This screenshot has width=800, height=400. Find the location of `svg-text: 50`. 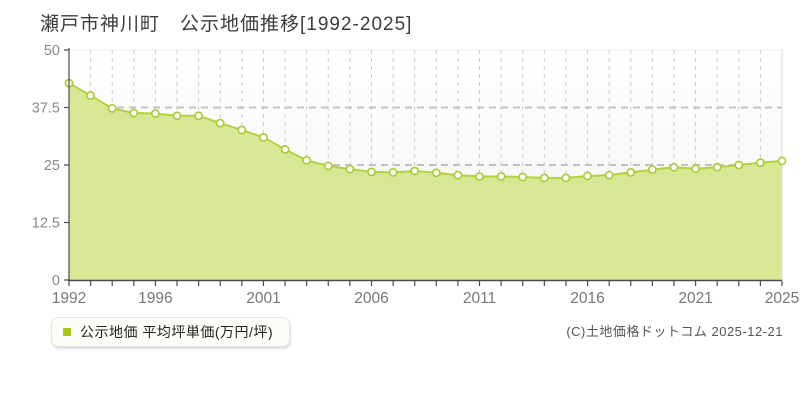

svg-text: 50 is located at coordinates (52, 51).